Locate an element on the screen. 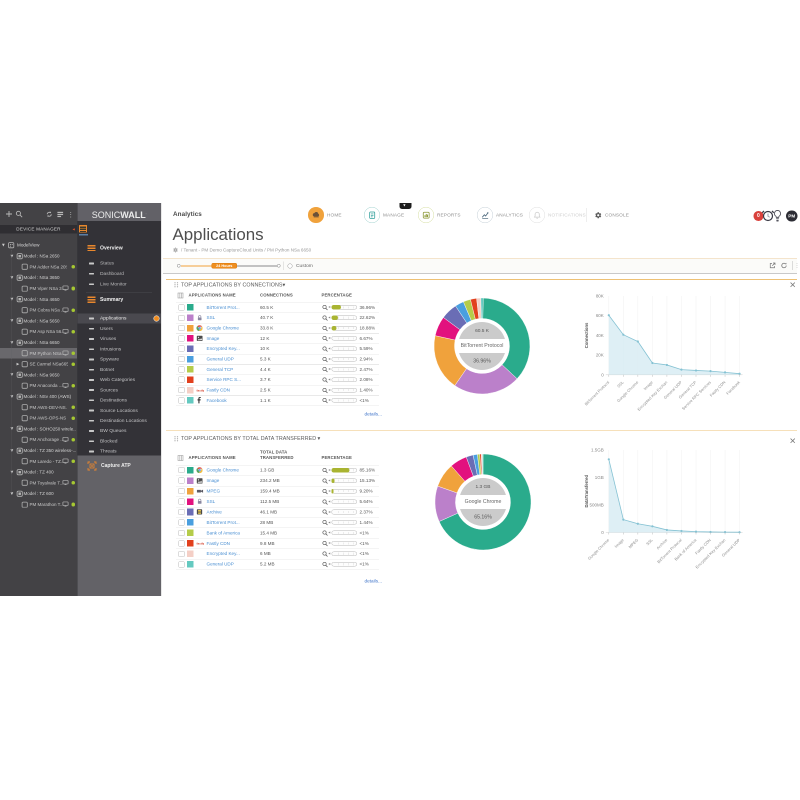 Image resolution: width=800 pixels, height=800 pixels. svg-text: 80K is located at coordinates (600, 296).